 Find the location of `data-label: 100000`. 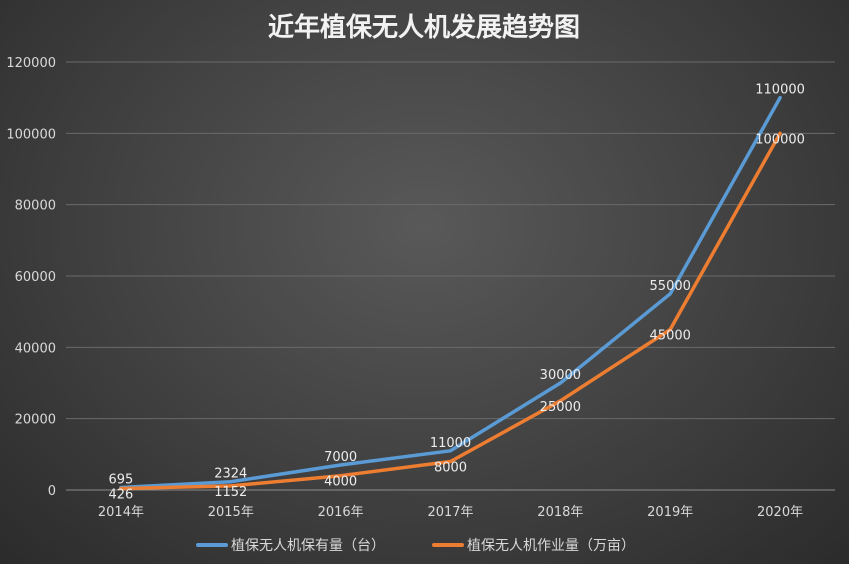

data-label: 100000 is located at coordinates (780, 139).